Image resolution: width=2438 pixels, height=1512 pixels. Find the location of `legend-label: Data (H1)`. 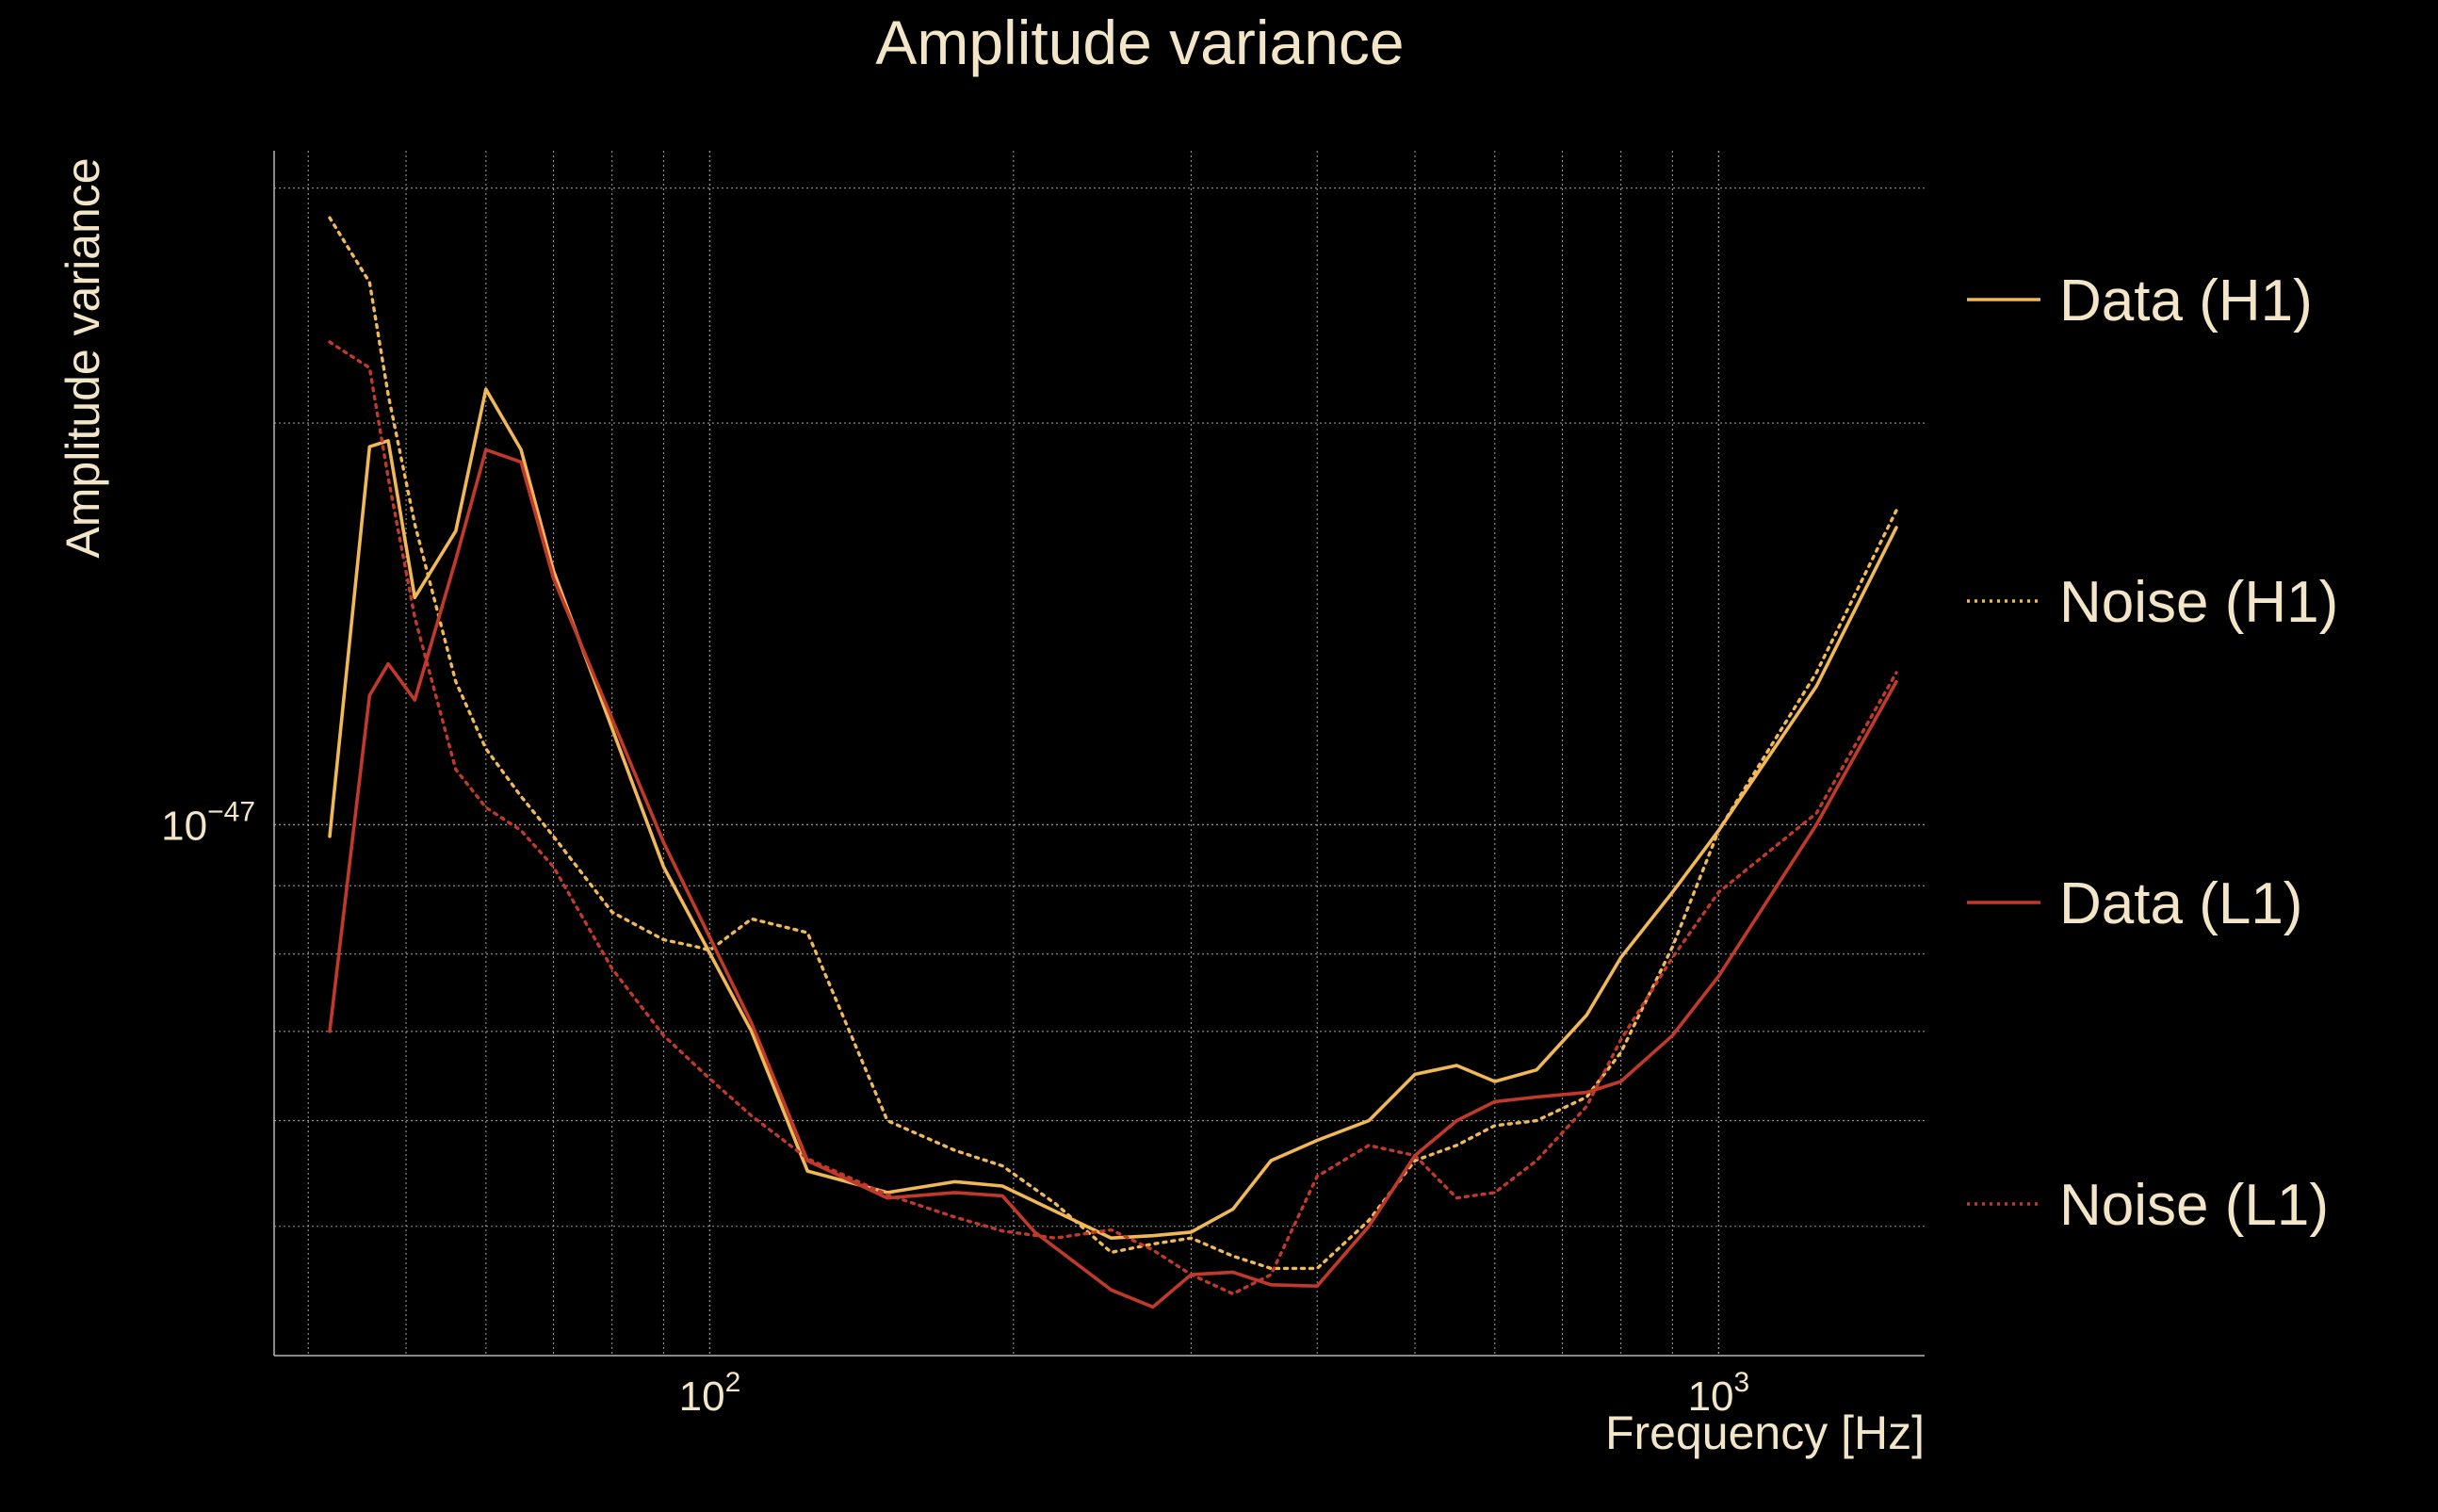

legend-label: Data (H1) is located at coordinates (2186, 300).